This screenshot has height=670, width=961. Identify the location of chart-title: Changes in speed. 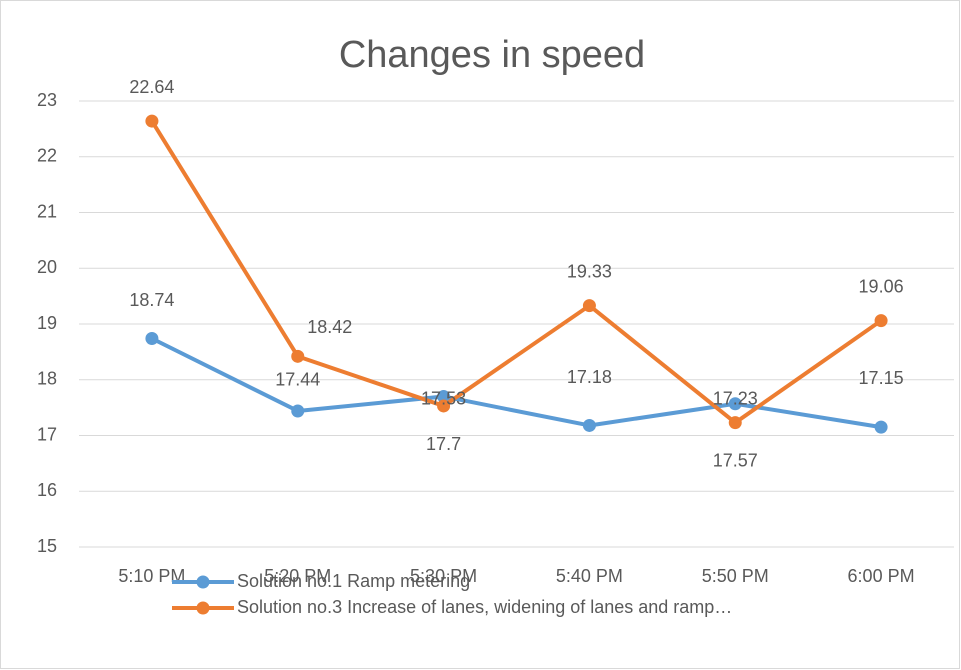
(492, 55).